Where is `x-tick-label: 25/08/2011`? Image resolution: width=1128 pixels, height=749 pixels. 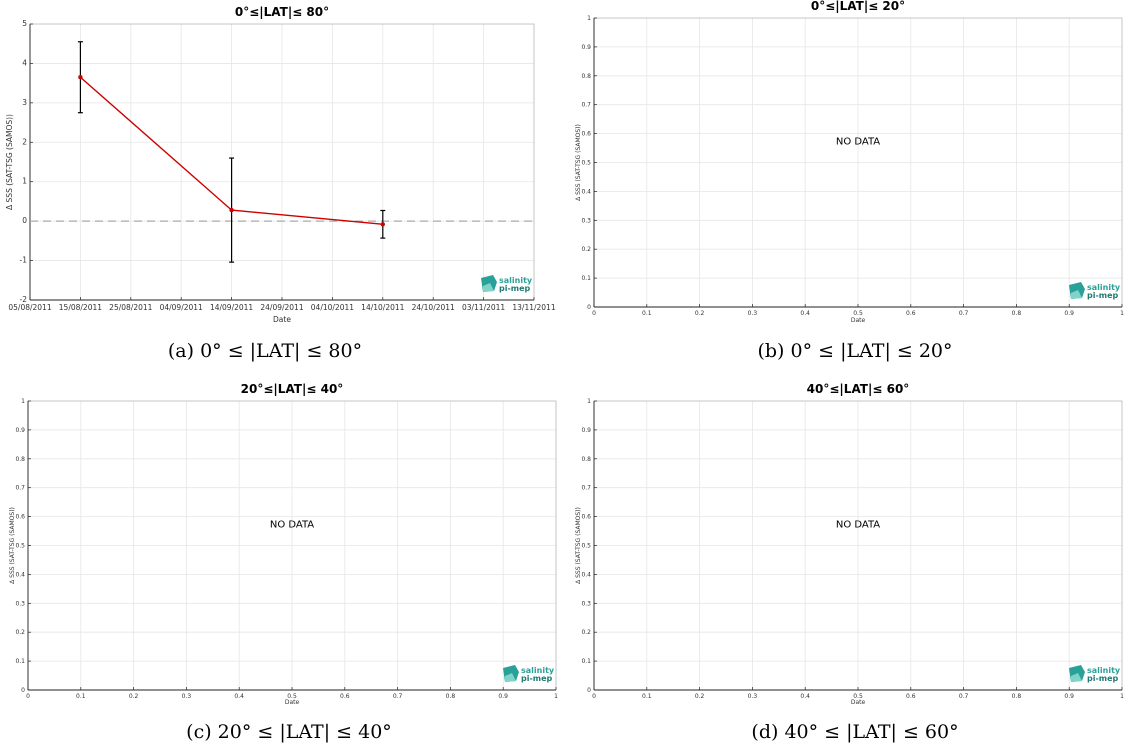 x-tick-label: 25/08/2011 is located at coordinates (130, 307).